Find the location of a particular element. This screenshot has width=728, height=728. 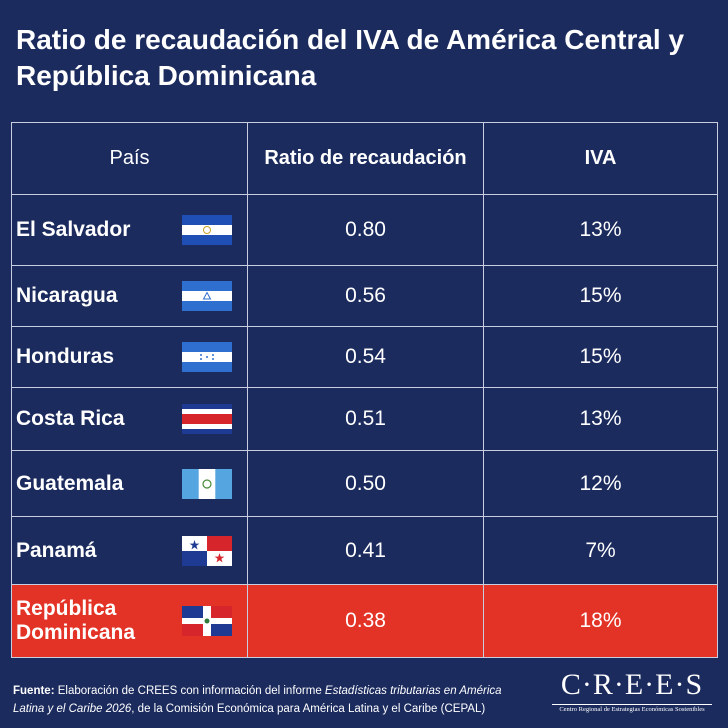

ratio-value: 0.50 is located at coordinates (365, 483).